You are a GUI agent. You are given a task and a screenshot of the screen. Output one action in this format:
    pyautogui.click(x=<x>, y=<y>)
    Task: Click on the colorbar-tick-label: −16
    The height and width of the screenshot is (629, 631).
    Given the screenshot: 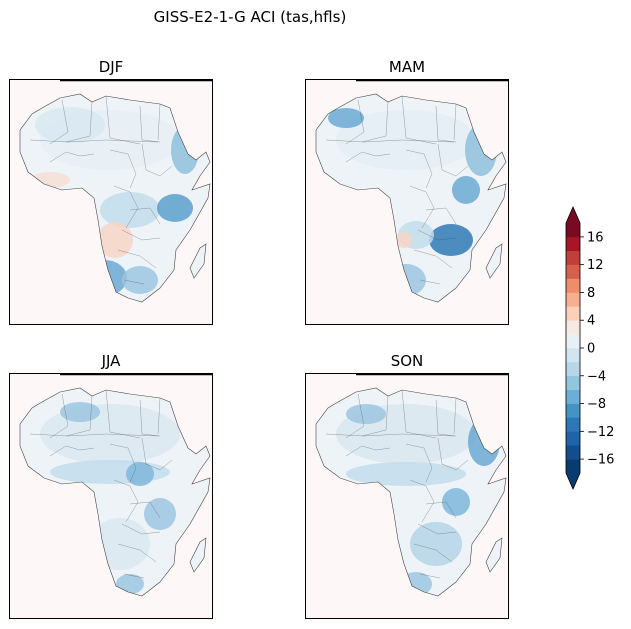 What is the action you would take?
    pyautogui.click(x=600, y=460)
    